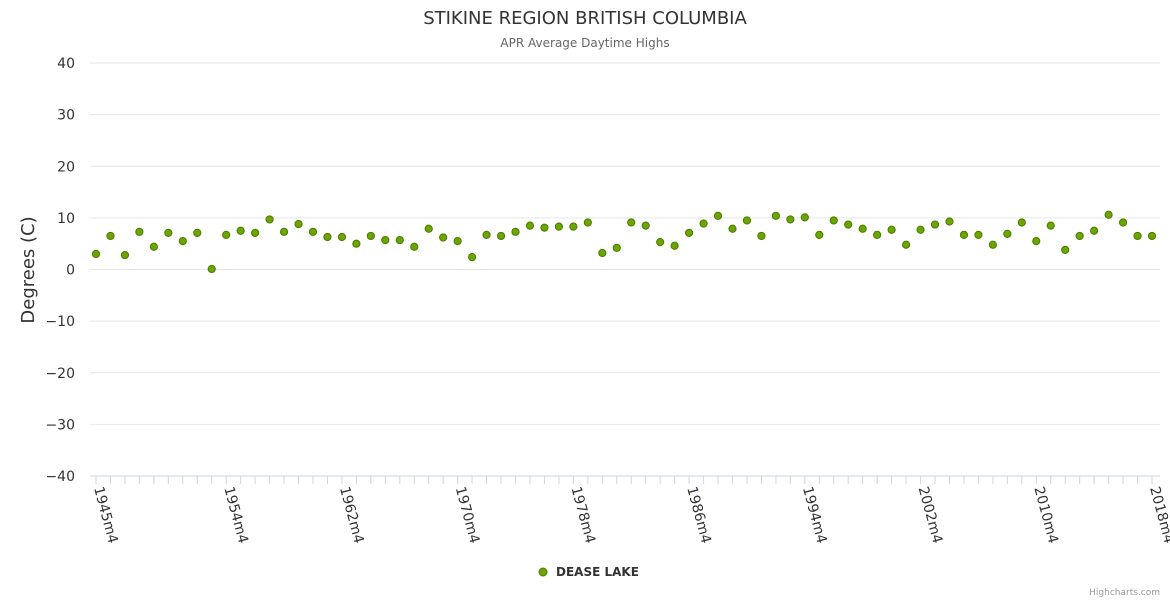 Image resolution: width=1170 pixels, height=604 pixels. I want to click on credits-link: Highcharts.com, so click(1124, 593).